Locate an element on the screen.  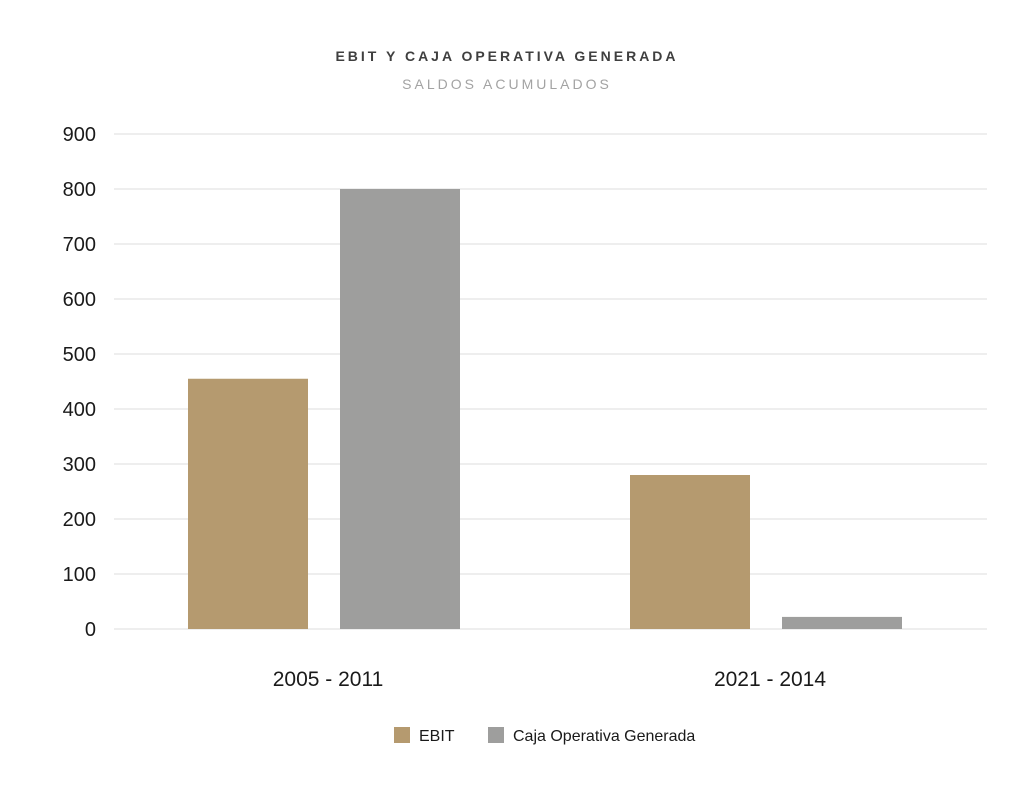
y-tick-label: 100 is located at coordinates (79, 575).